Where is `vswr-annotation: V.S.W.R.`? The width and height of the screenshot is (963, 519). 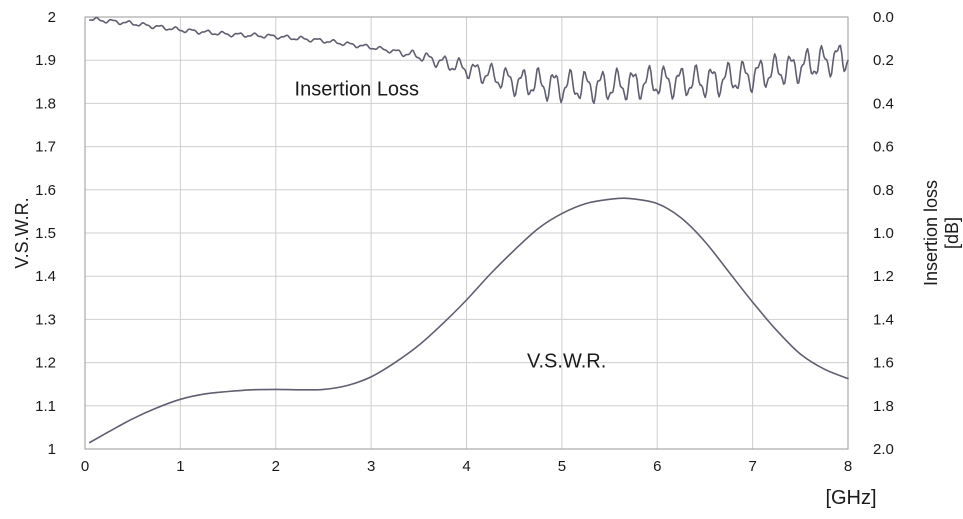 vswr-annotation: V.S.W.R. is located at coordinates (566, 361).